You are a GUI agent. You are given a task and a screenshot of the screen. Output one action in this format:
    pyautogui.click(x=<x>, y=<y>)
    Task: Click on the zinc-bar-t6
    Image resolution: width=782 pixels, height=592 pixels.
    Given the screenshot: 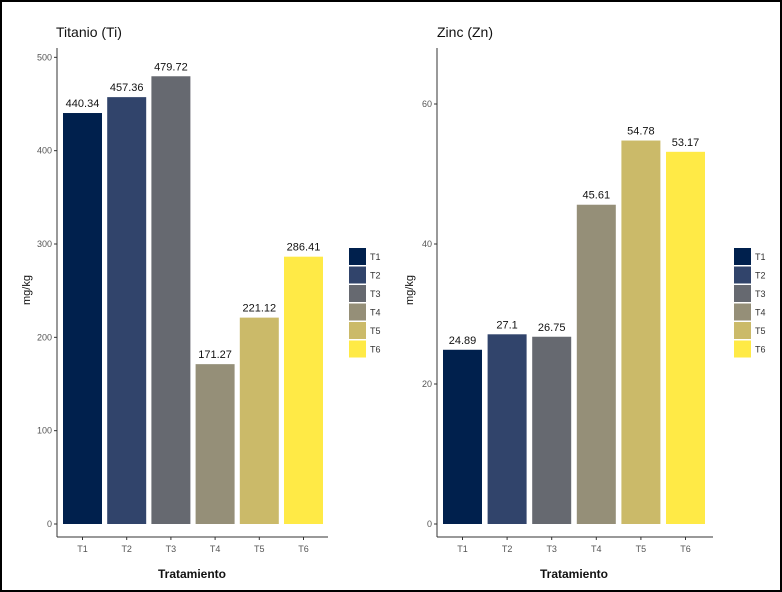 What is the action you would take?
    pyautogui.click(x=685, y=337)
    